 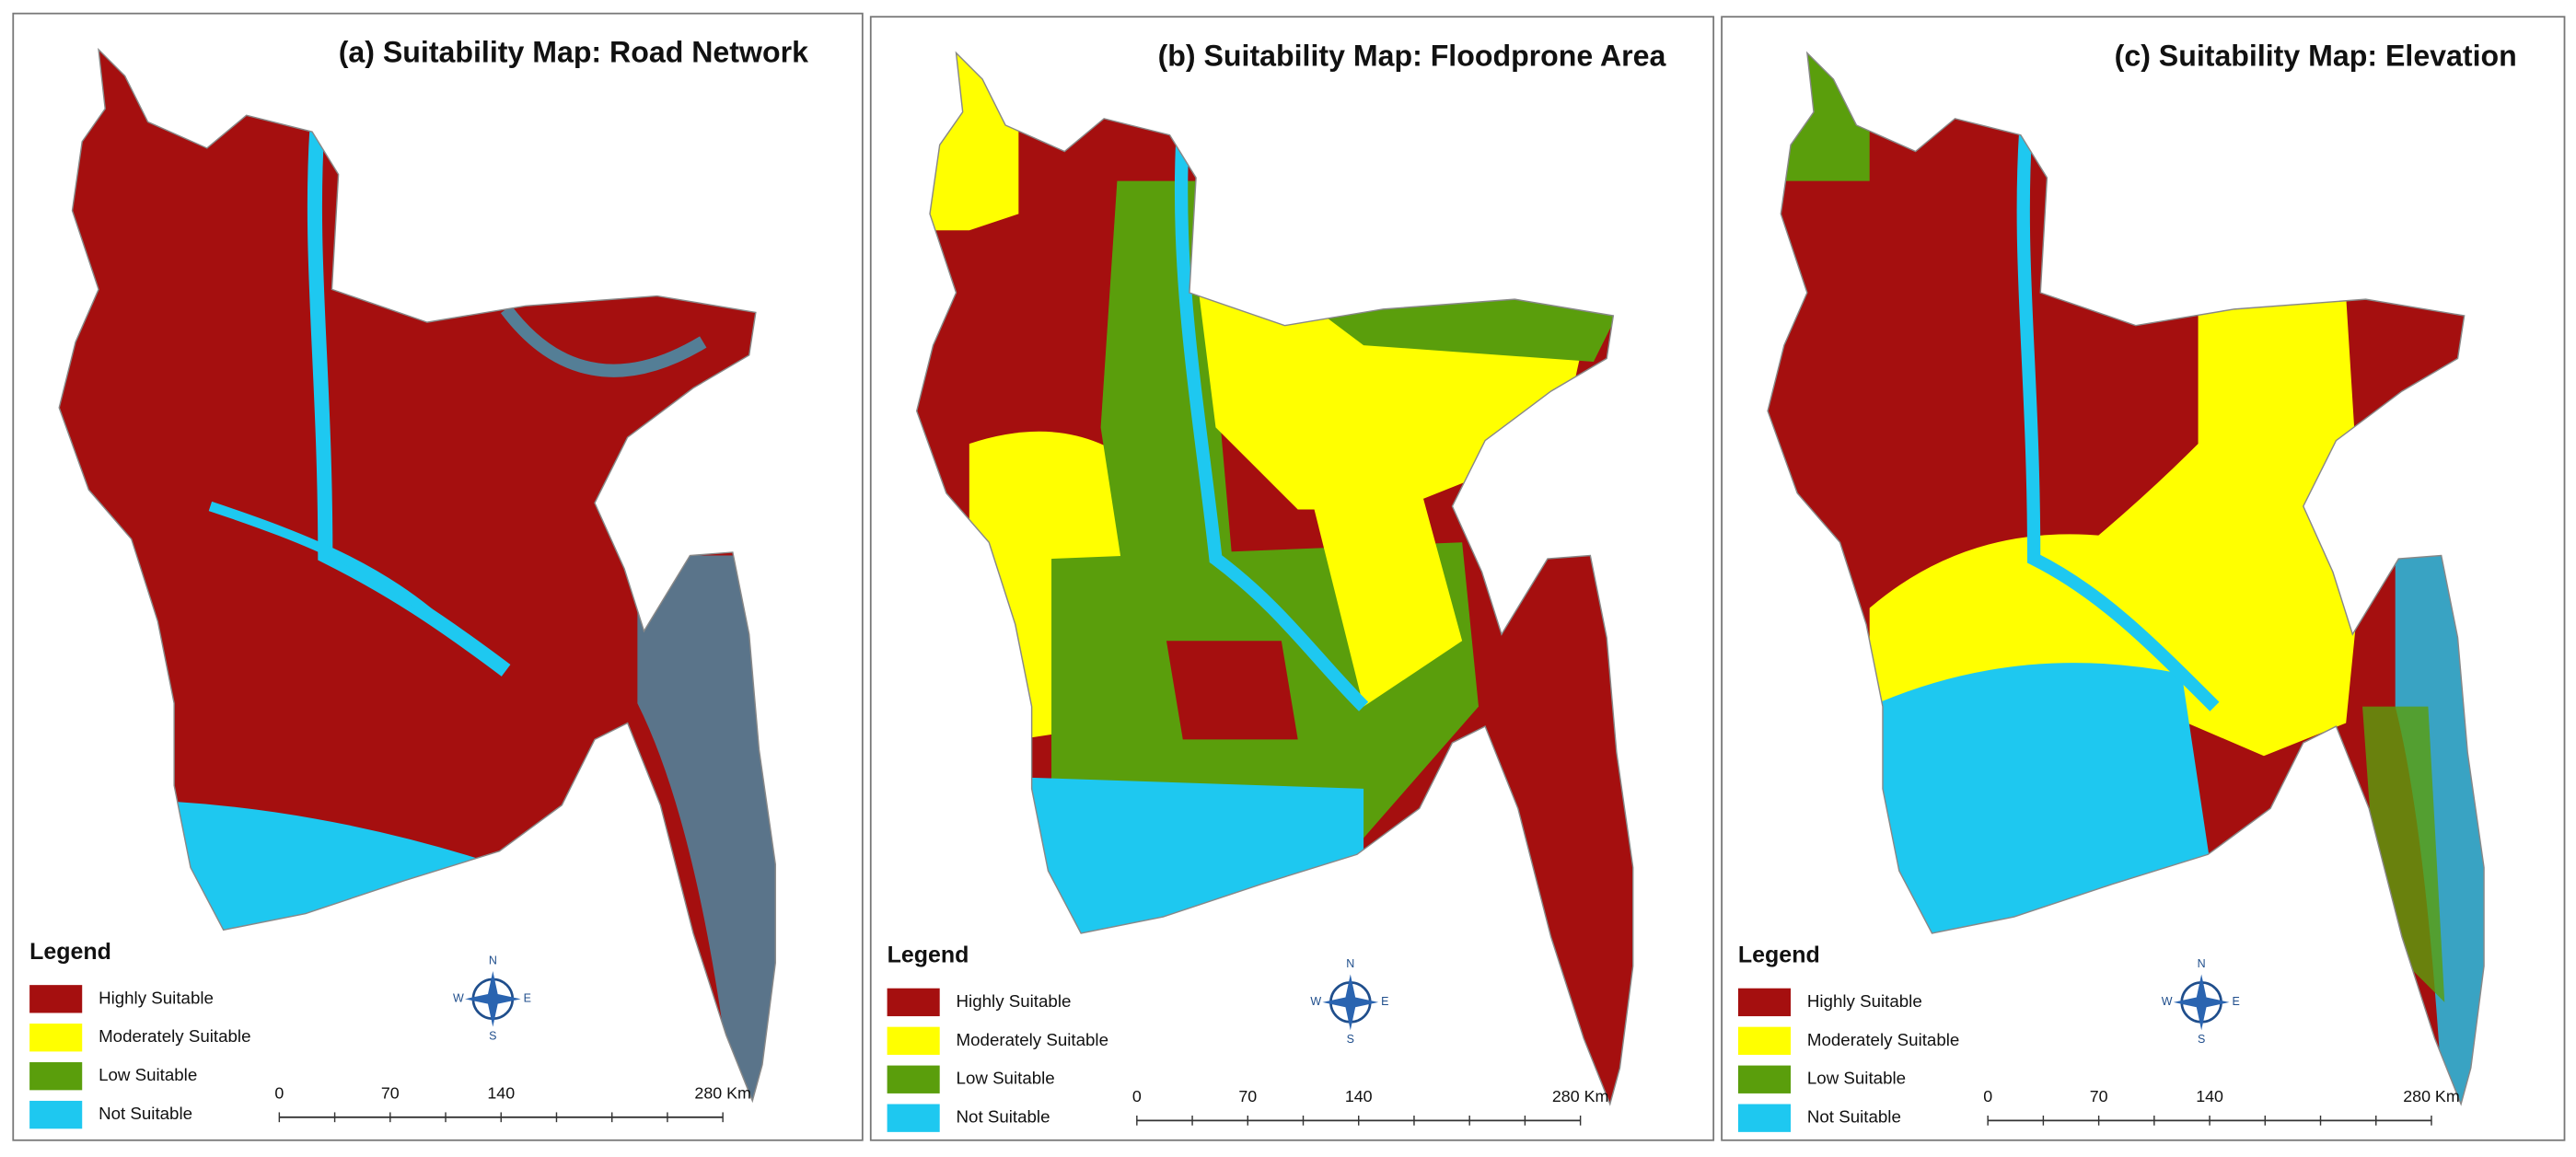 I want to click on panel-title: (a) Suitability Map: Road Network, so click(x=573, y=52).